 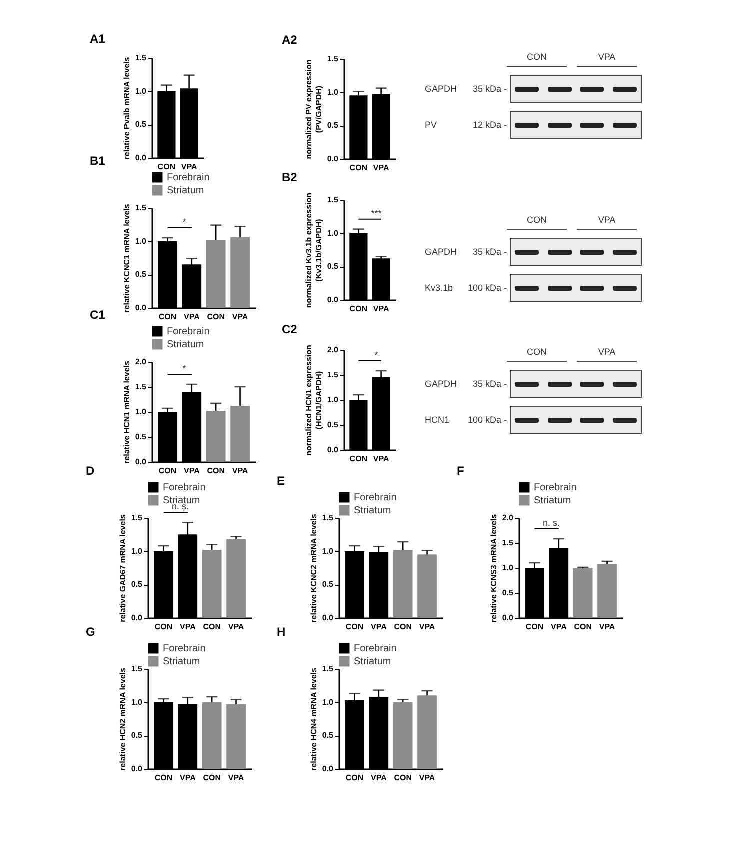 What do you see at coordinates (314, 250) in the screenshot?
I see `y-axis-title: normalized Kv3.1b expression (Kv3.1b/GAPDH)` at bounding box center [314, 250].